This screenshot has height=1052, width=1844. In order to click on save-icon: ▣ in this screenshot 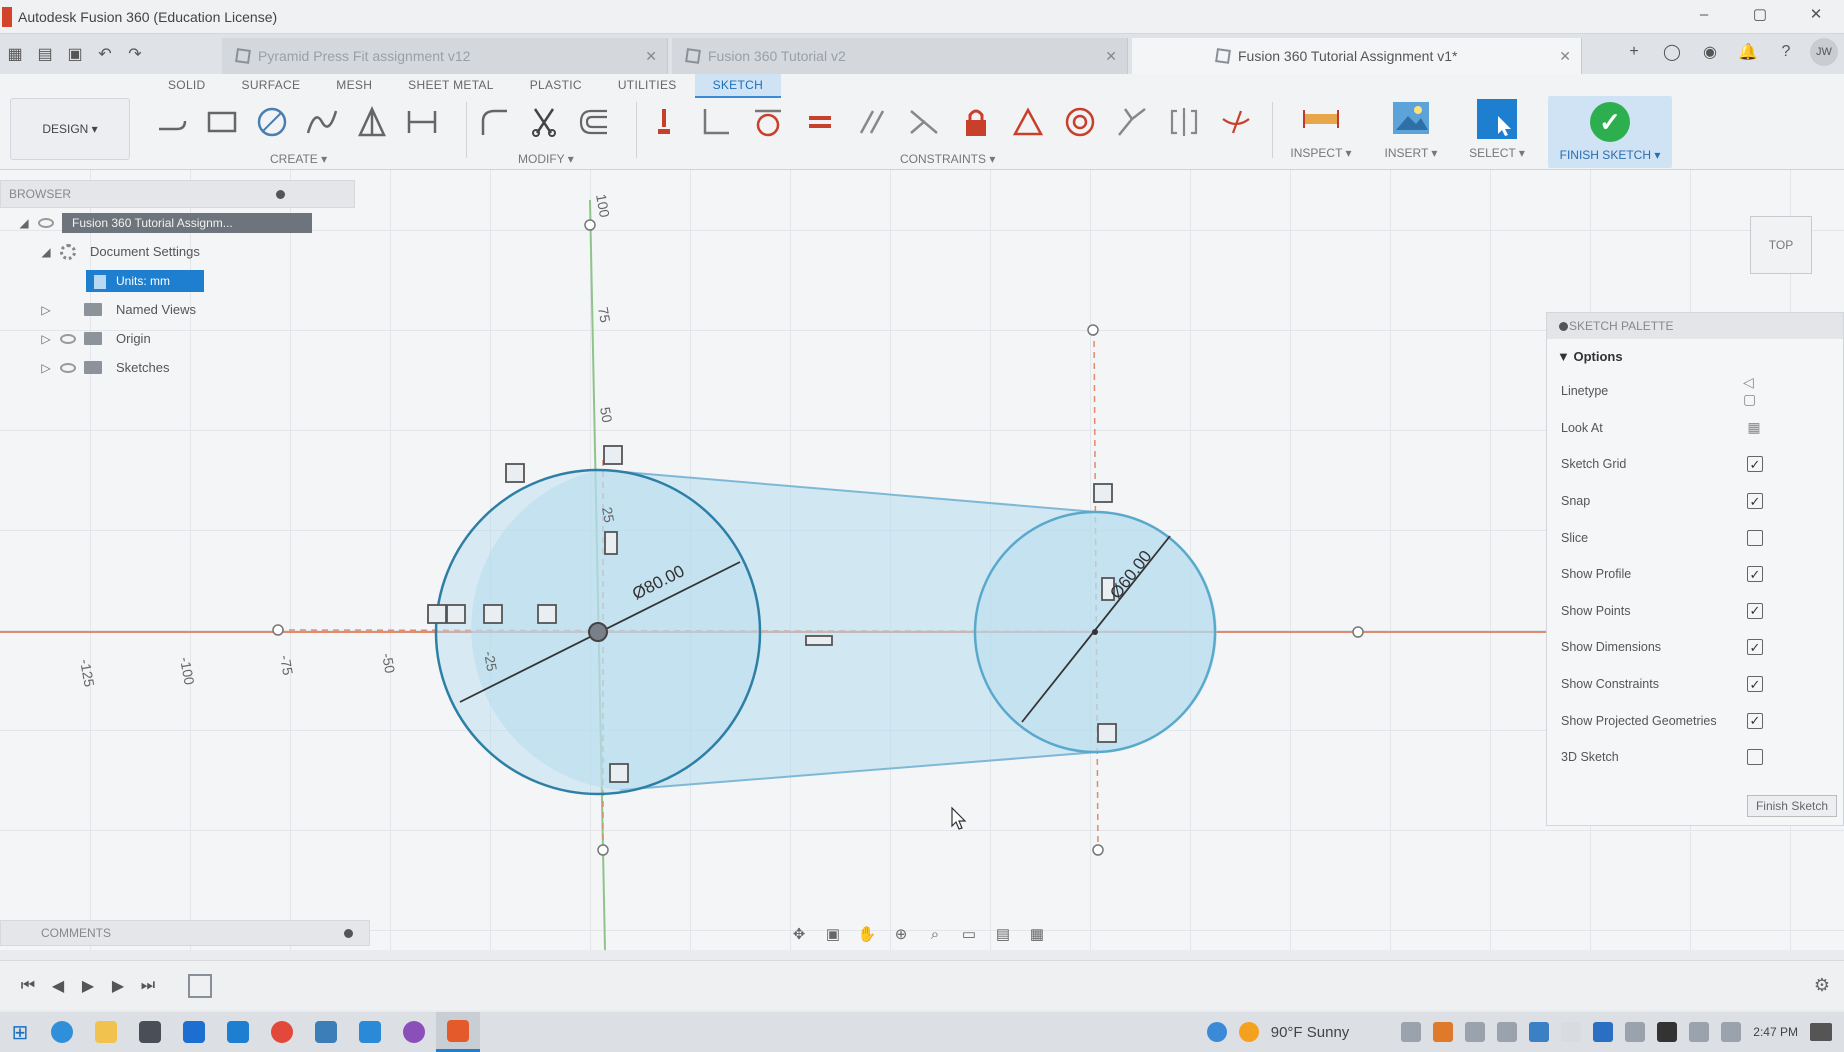, I will do `click(75, 54)`.